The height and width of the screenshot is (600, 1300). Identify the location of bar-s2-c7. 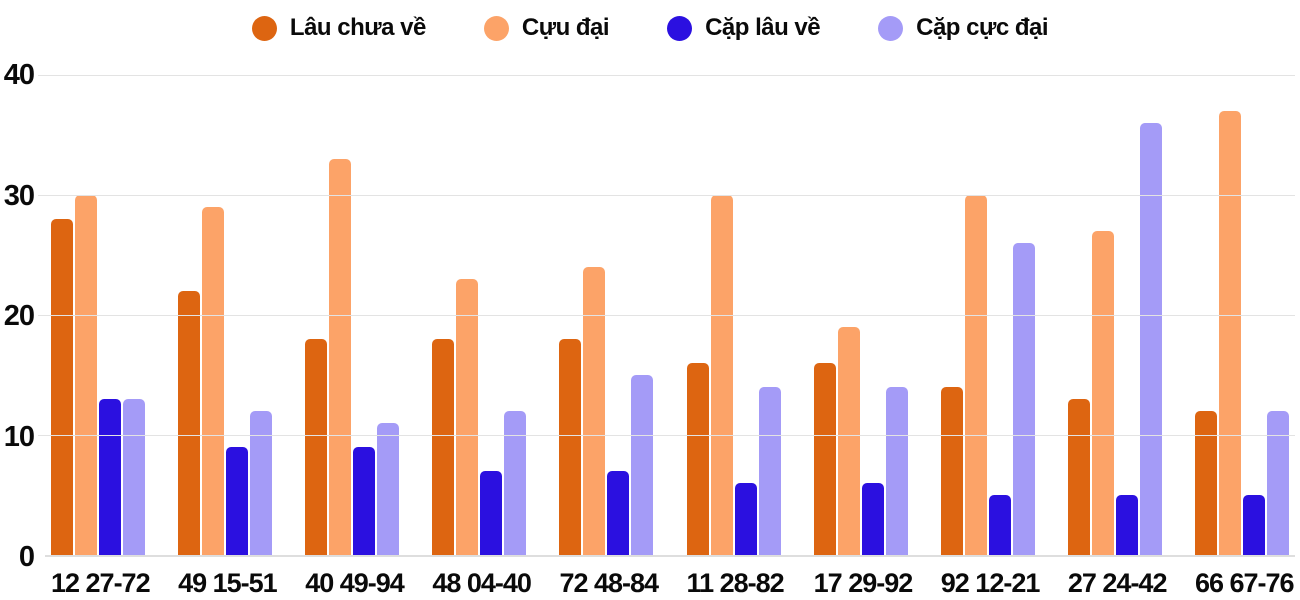
(999, 525).